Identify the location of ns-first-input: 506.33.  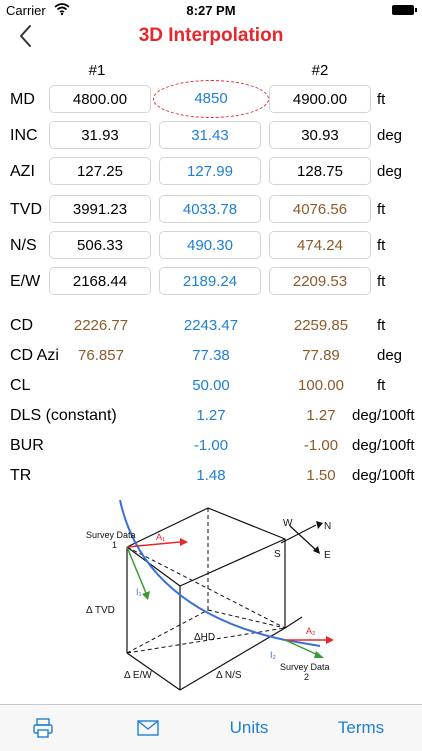
(100, 245).